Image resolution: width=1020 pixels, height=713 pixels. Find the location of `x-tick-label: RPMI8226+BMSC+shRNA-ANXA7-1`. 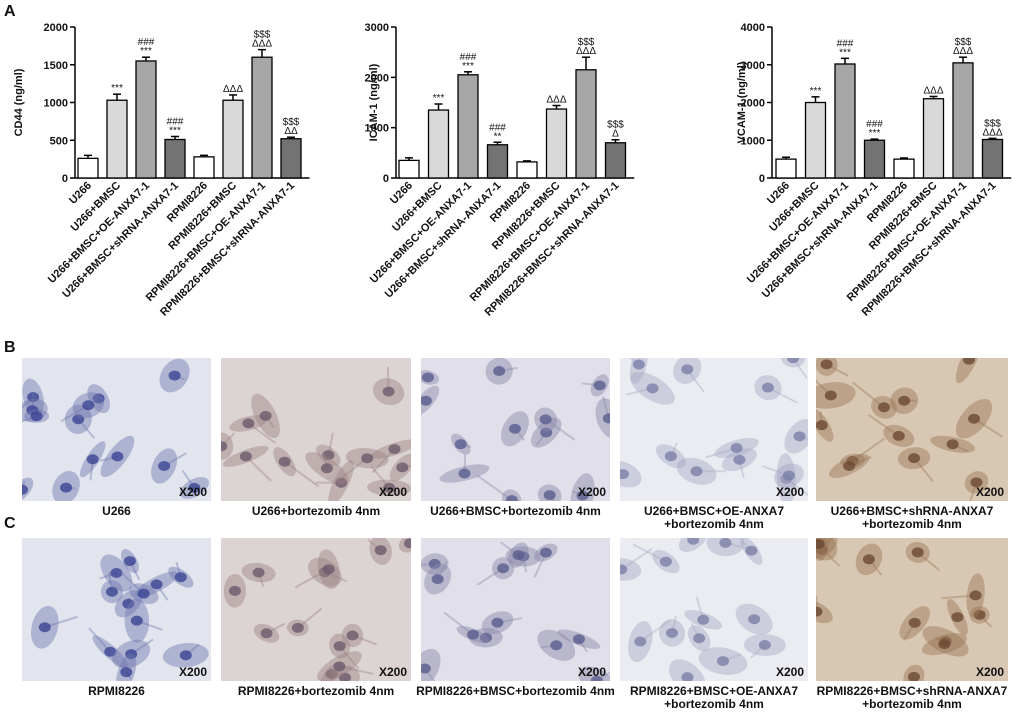

x-tick-label: RPMI8226+BMSC+shRNA-ANXA7-1 is located at coordinates (227, 249).